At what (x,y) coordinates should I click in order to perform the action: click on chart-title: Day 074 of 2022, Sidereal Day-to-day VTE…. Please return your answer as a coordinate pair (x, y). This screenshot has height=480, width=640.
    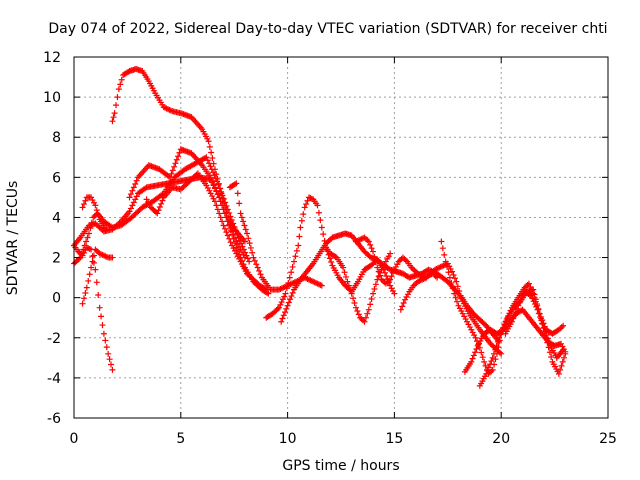
    Looking at the image, I should click on (327, 29).